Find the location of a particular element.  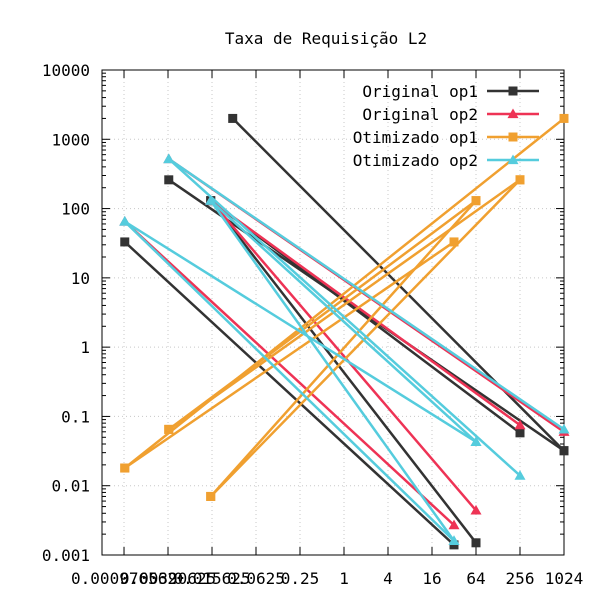

x-tick-label-3: 0.0625 is located at coordinates (256, 578).